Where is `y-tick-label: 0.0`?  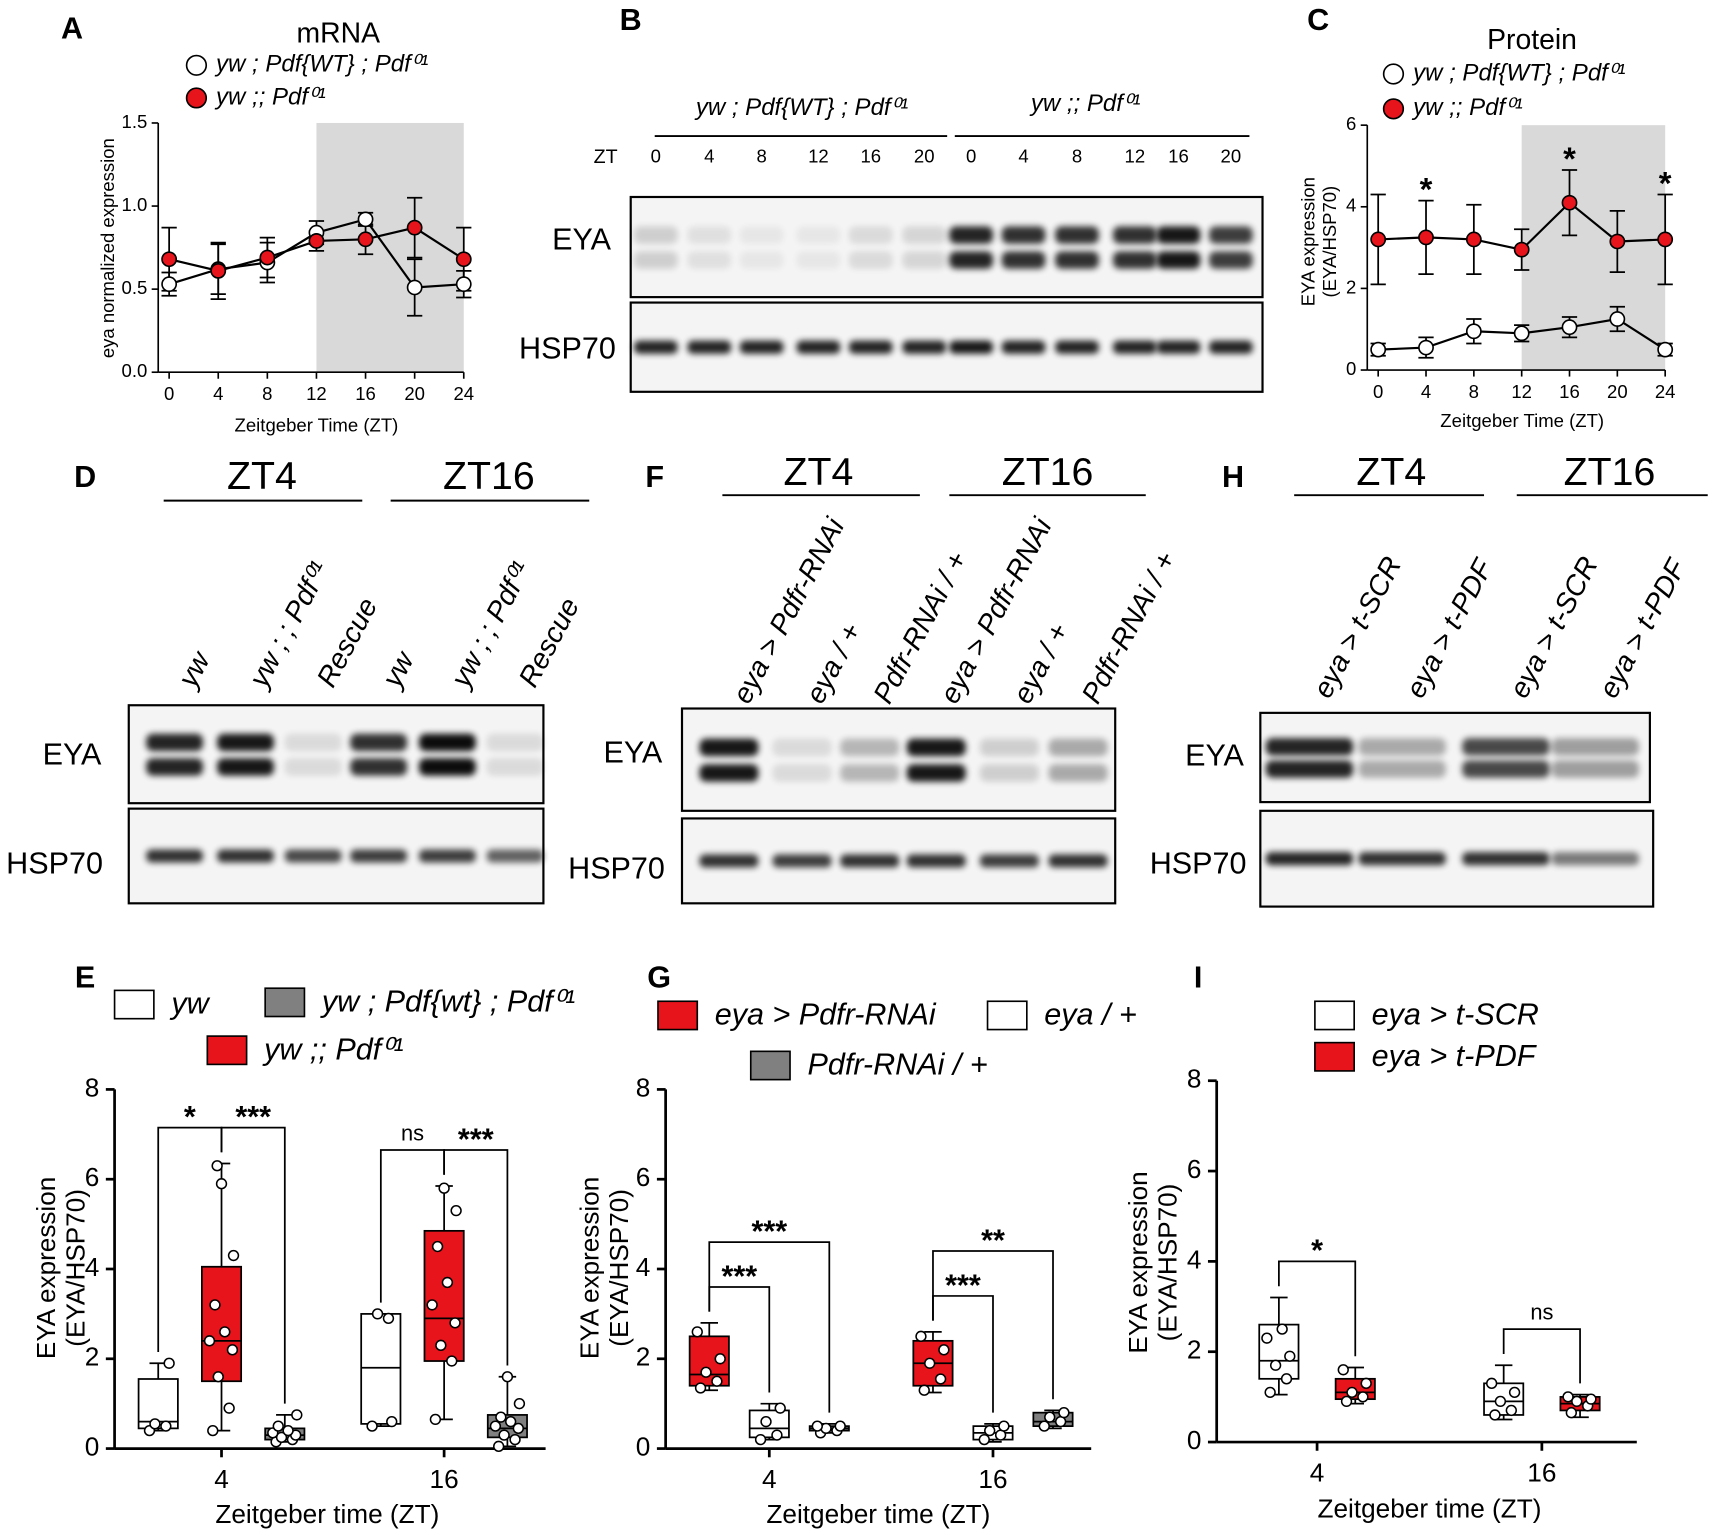 y-tick-label: 0.0 is located at coordinates (135, 370).